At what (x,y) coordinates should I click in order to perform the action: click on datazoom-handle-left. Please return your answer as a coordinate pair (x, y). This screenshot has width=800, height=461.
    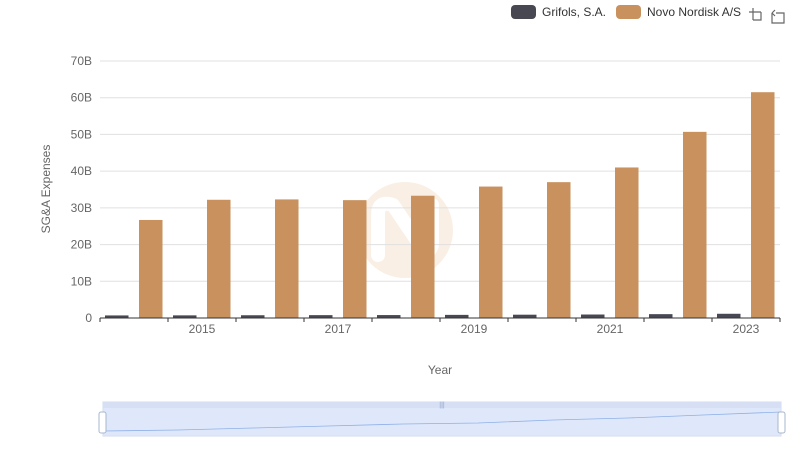
    Looking at the image, I should click on (102, 422).